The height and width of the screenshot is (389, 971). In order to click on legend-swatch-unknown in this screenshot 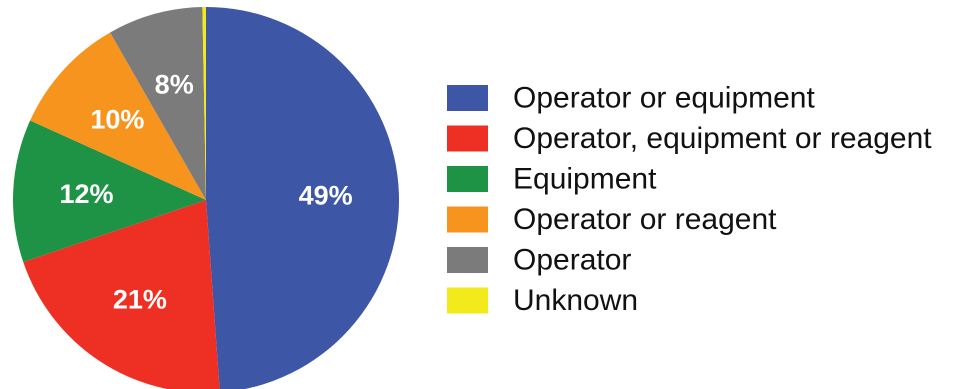, I will do `click(467, 300)`.